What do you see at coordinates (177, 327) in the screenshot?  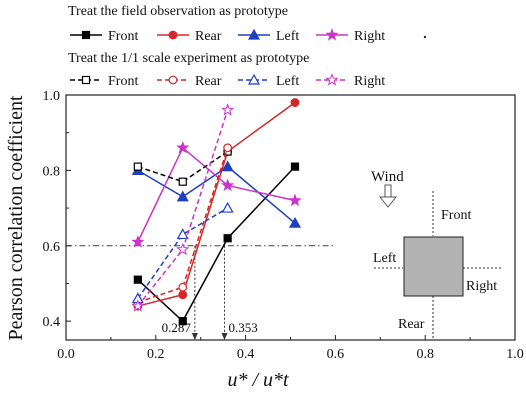 I see `annotation-label-0.287: 0.287` at bounding box center [177, 327].